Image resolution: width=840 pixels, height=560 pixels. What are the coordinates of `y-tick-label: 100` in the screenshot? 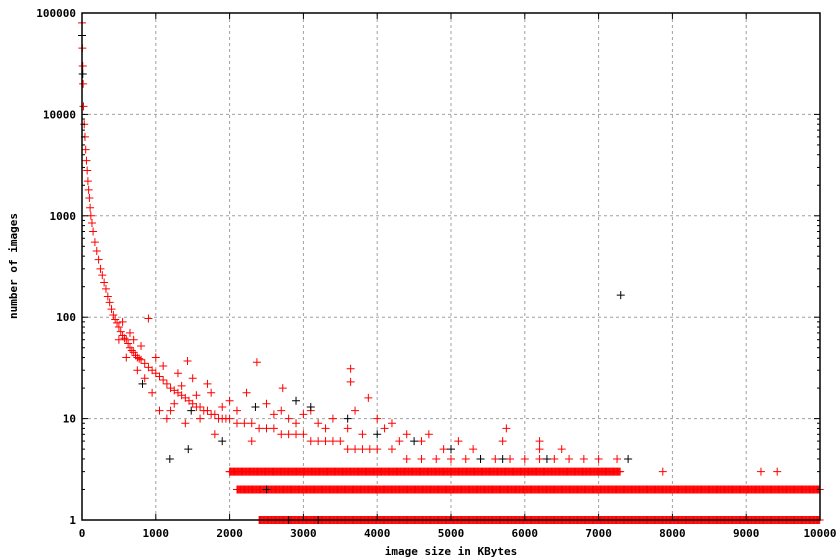 It's located at (66, 317).